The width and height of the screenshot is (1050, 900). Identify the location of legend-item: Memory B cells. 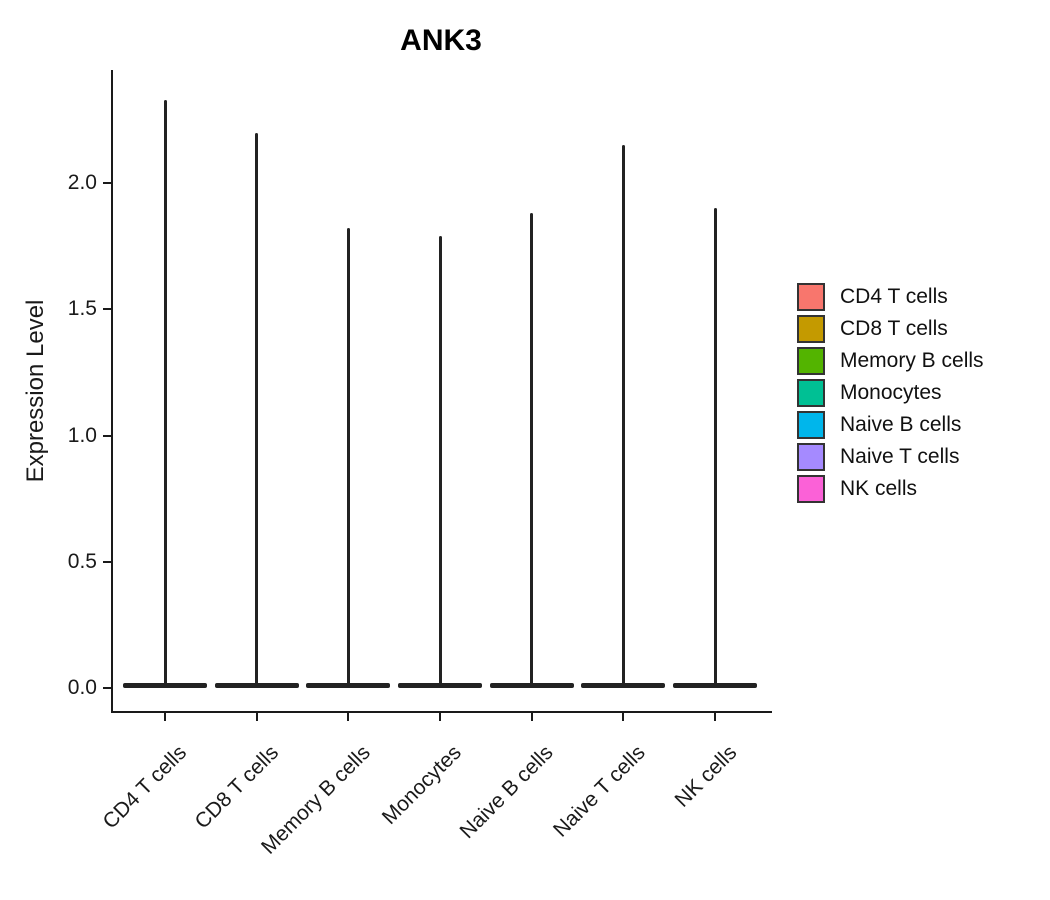
(890, 361).